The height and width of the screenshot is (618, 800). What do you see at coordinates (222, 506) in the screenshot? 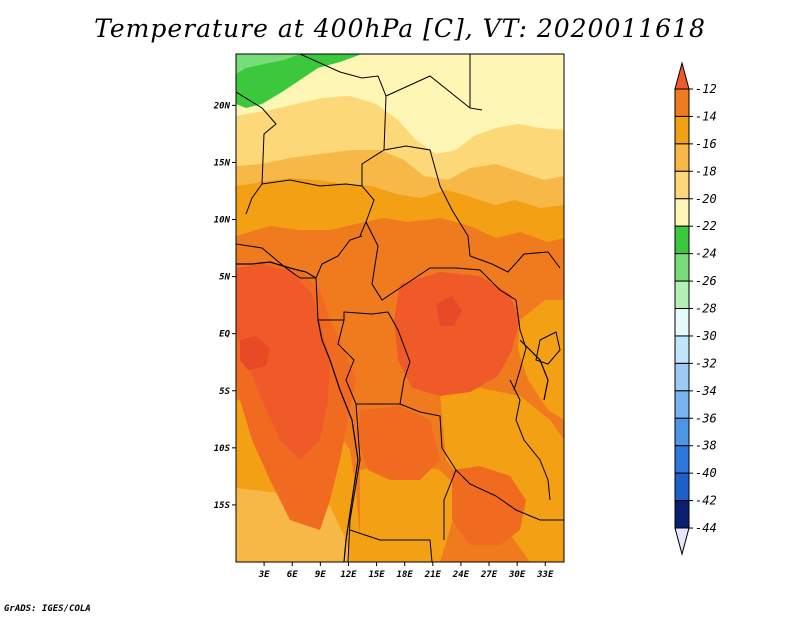
I see `y-tick-label: 15S` at bounding box center [222, 506].